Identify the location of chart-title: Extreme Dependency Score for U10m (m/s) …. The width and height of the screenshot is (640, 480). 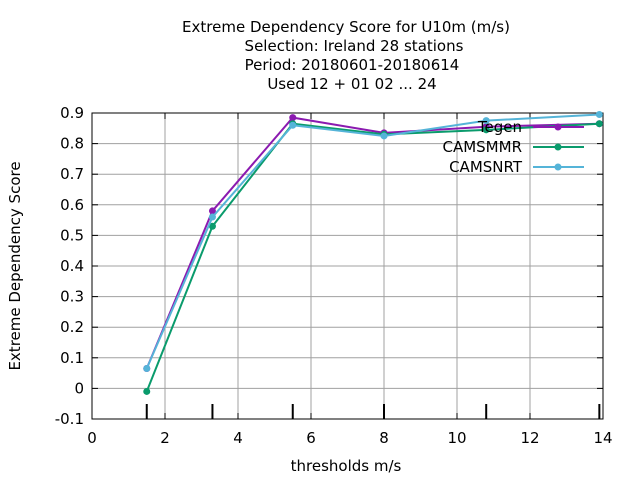
(346, 55).